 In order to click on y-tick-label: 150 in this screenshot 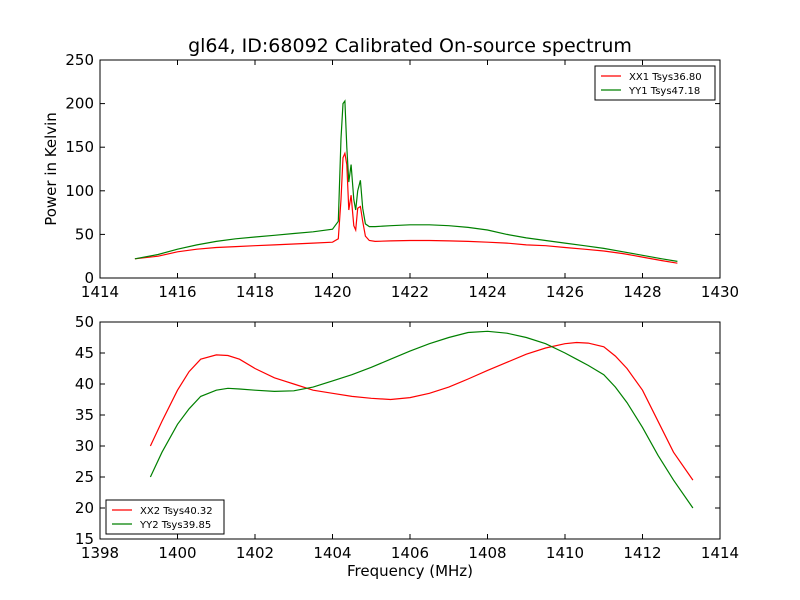, I will do `click(79, 147)`.